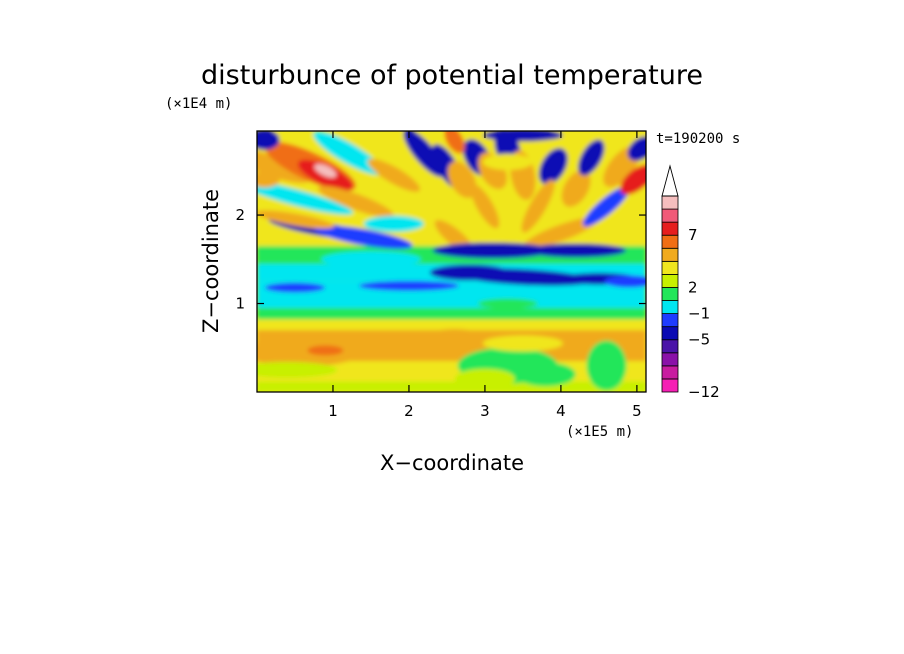 This screenshot has width=904, height=654. Describe the element at coordinates (693, 287) in the screenshot. I see `colorbar-label: 2` at that location.